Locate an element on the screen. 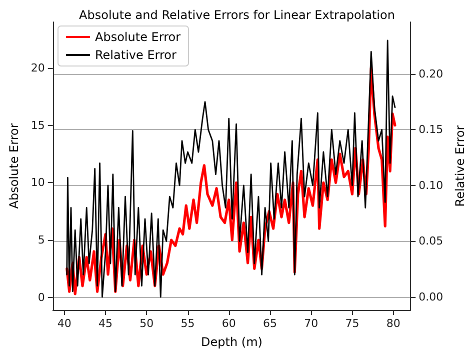 Image resolution: width=474 pixels, height=355 pixels. y-tick-label: 15 is located at coordinates (37, 125).